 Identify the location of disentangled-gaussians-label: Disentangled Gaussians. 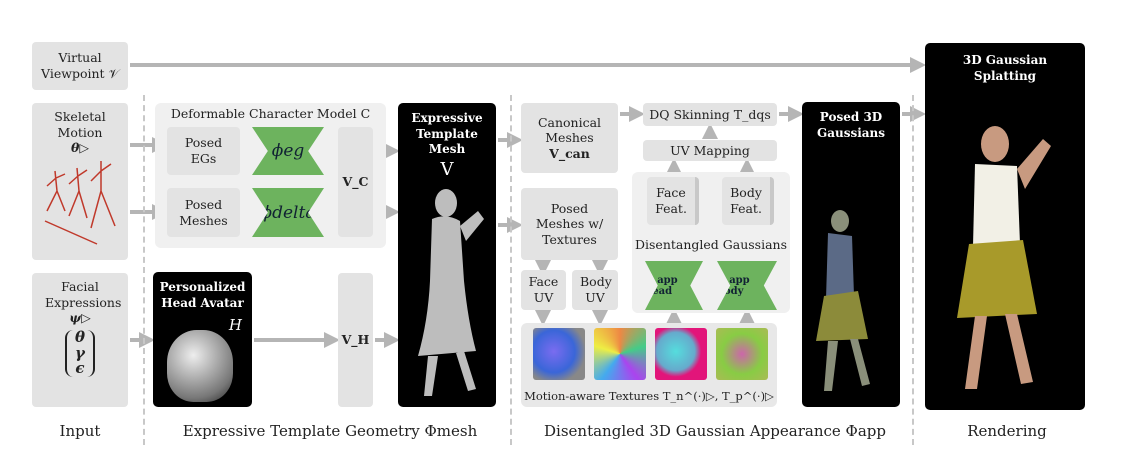
(710, 244).